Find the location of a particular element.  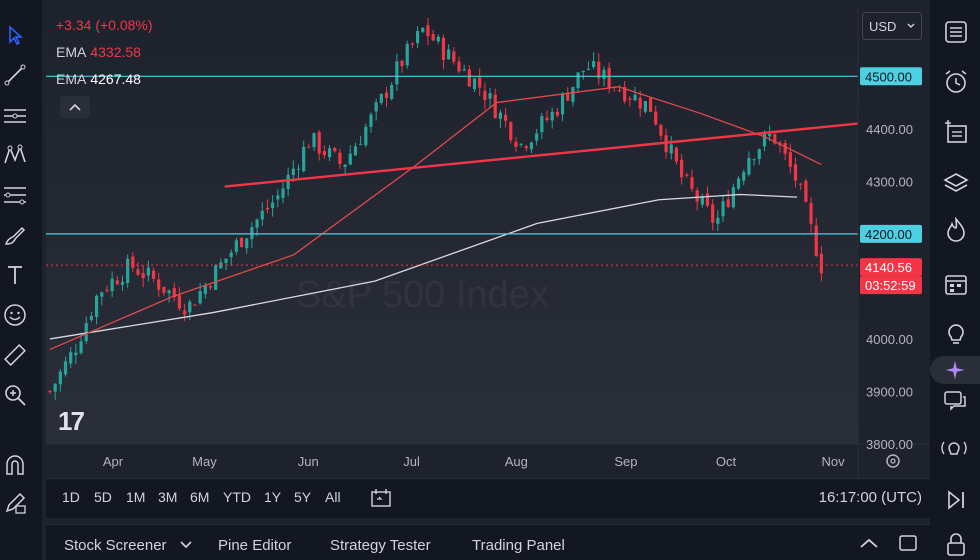

watchlist-icon is located at coordinates (956, 32).